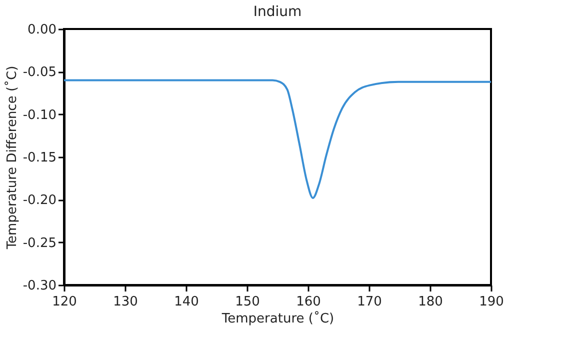 The height and width of the screenshot is (346, 562). Describe the element at coordinates (186, 302) in the screenshot. I see `x-tick-label: 140` at that location.